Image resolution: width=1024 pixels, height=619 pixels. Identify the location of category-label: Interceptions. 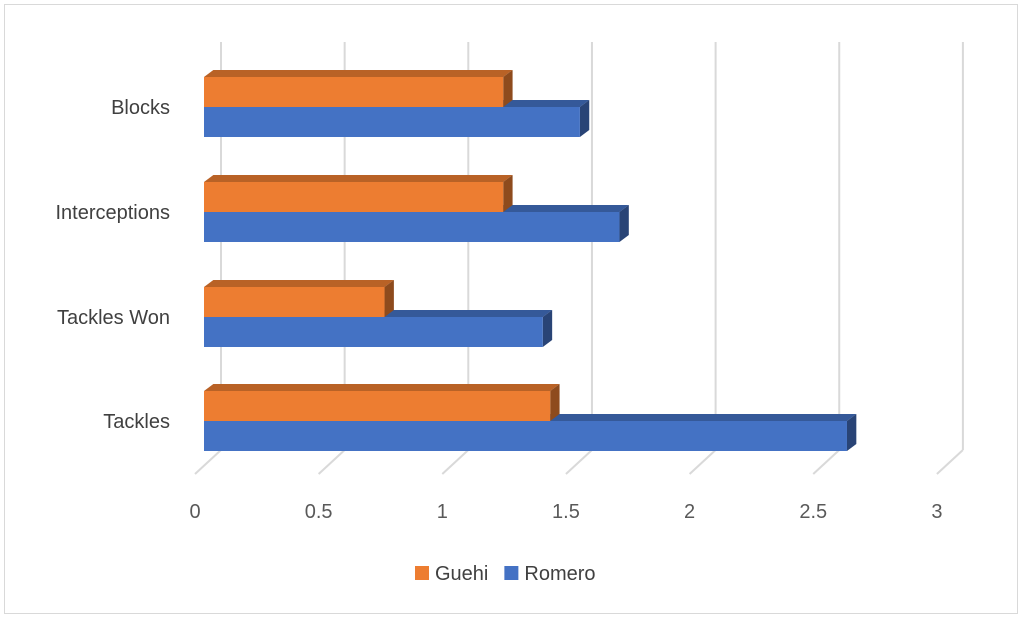
(112, 213).